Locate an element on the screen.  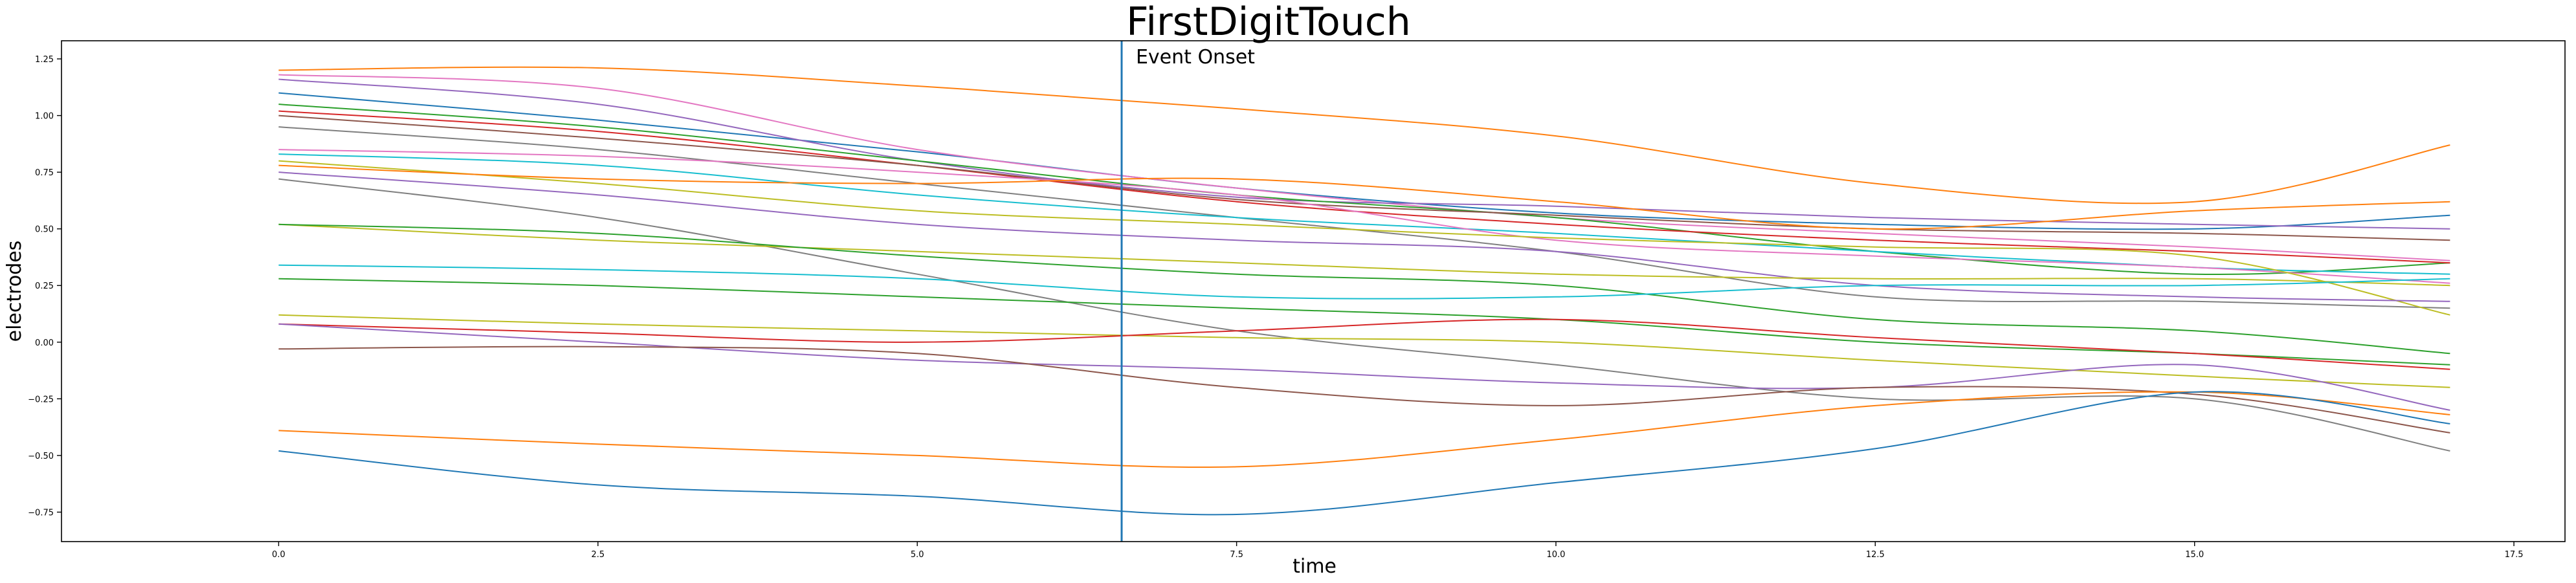
y-axis-ticks: 1.25 1.00 0.75 0.50 0.25 0.00 −0.25 −0.50 −0.75 is located at coordinates (44, 286).